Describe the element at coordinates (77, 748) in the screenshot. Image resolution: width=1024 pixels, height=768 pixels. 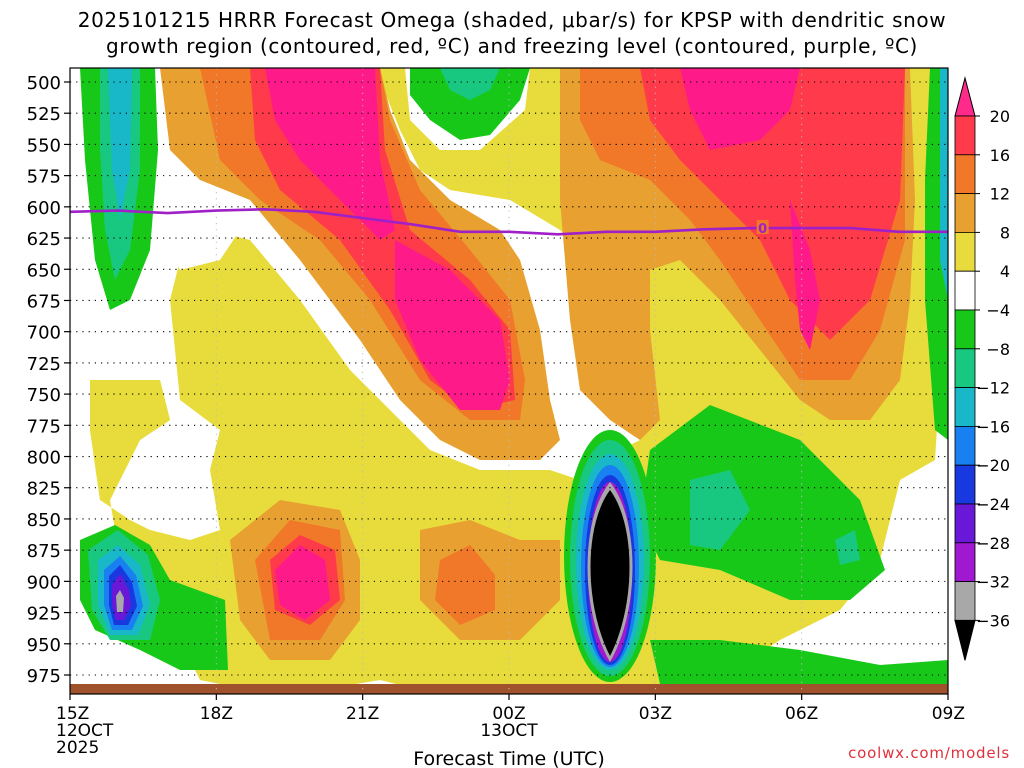
I see `x-tick-year: 2025` at that location.